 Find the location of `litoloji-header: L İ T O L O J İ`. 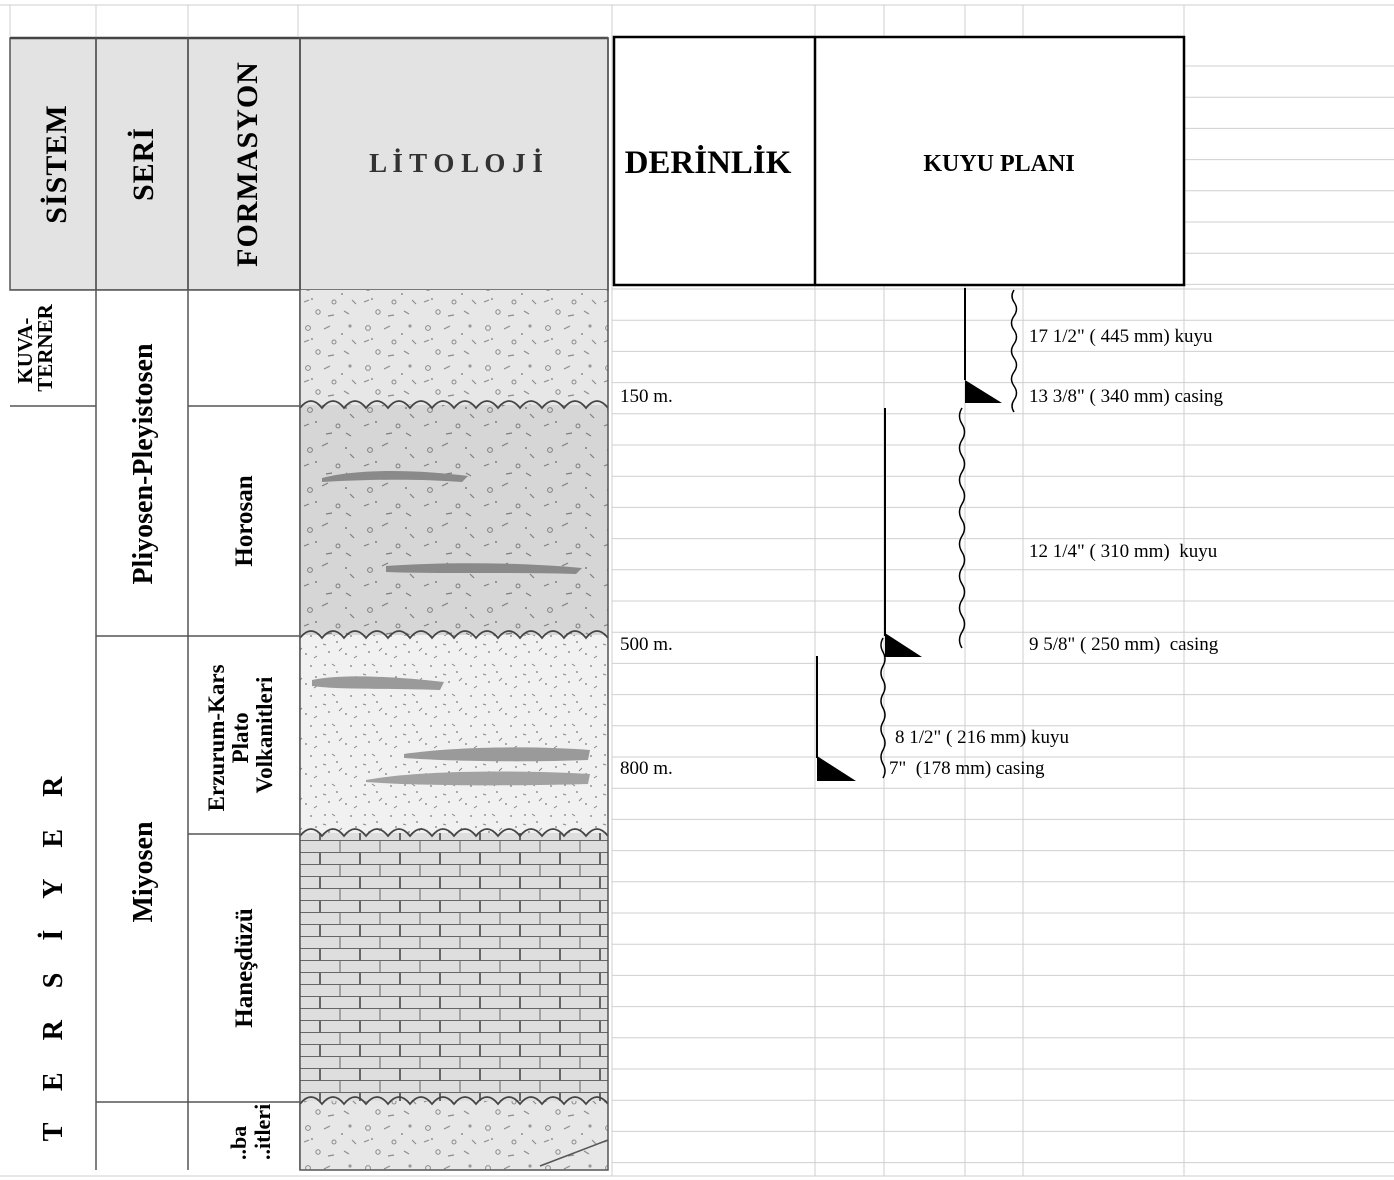

litoloji-header: L İ T O L O J İ is located at coordinates (456, 163).